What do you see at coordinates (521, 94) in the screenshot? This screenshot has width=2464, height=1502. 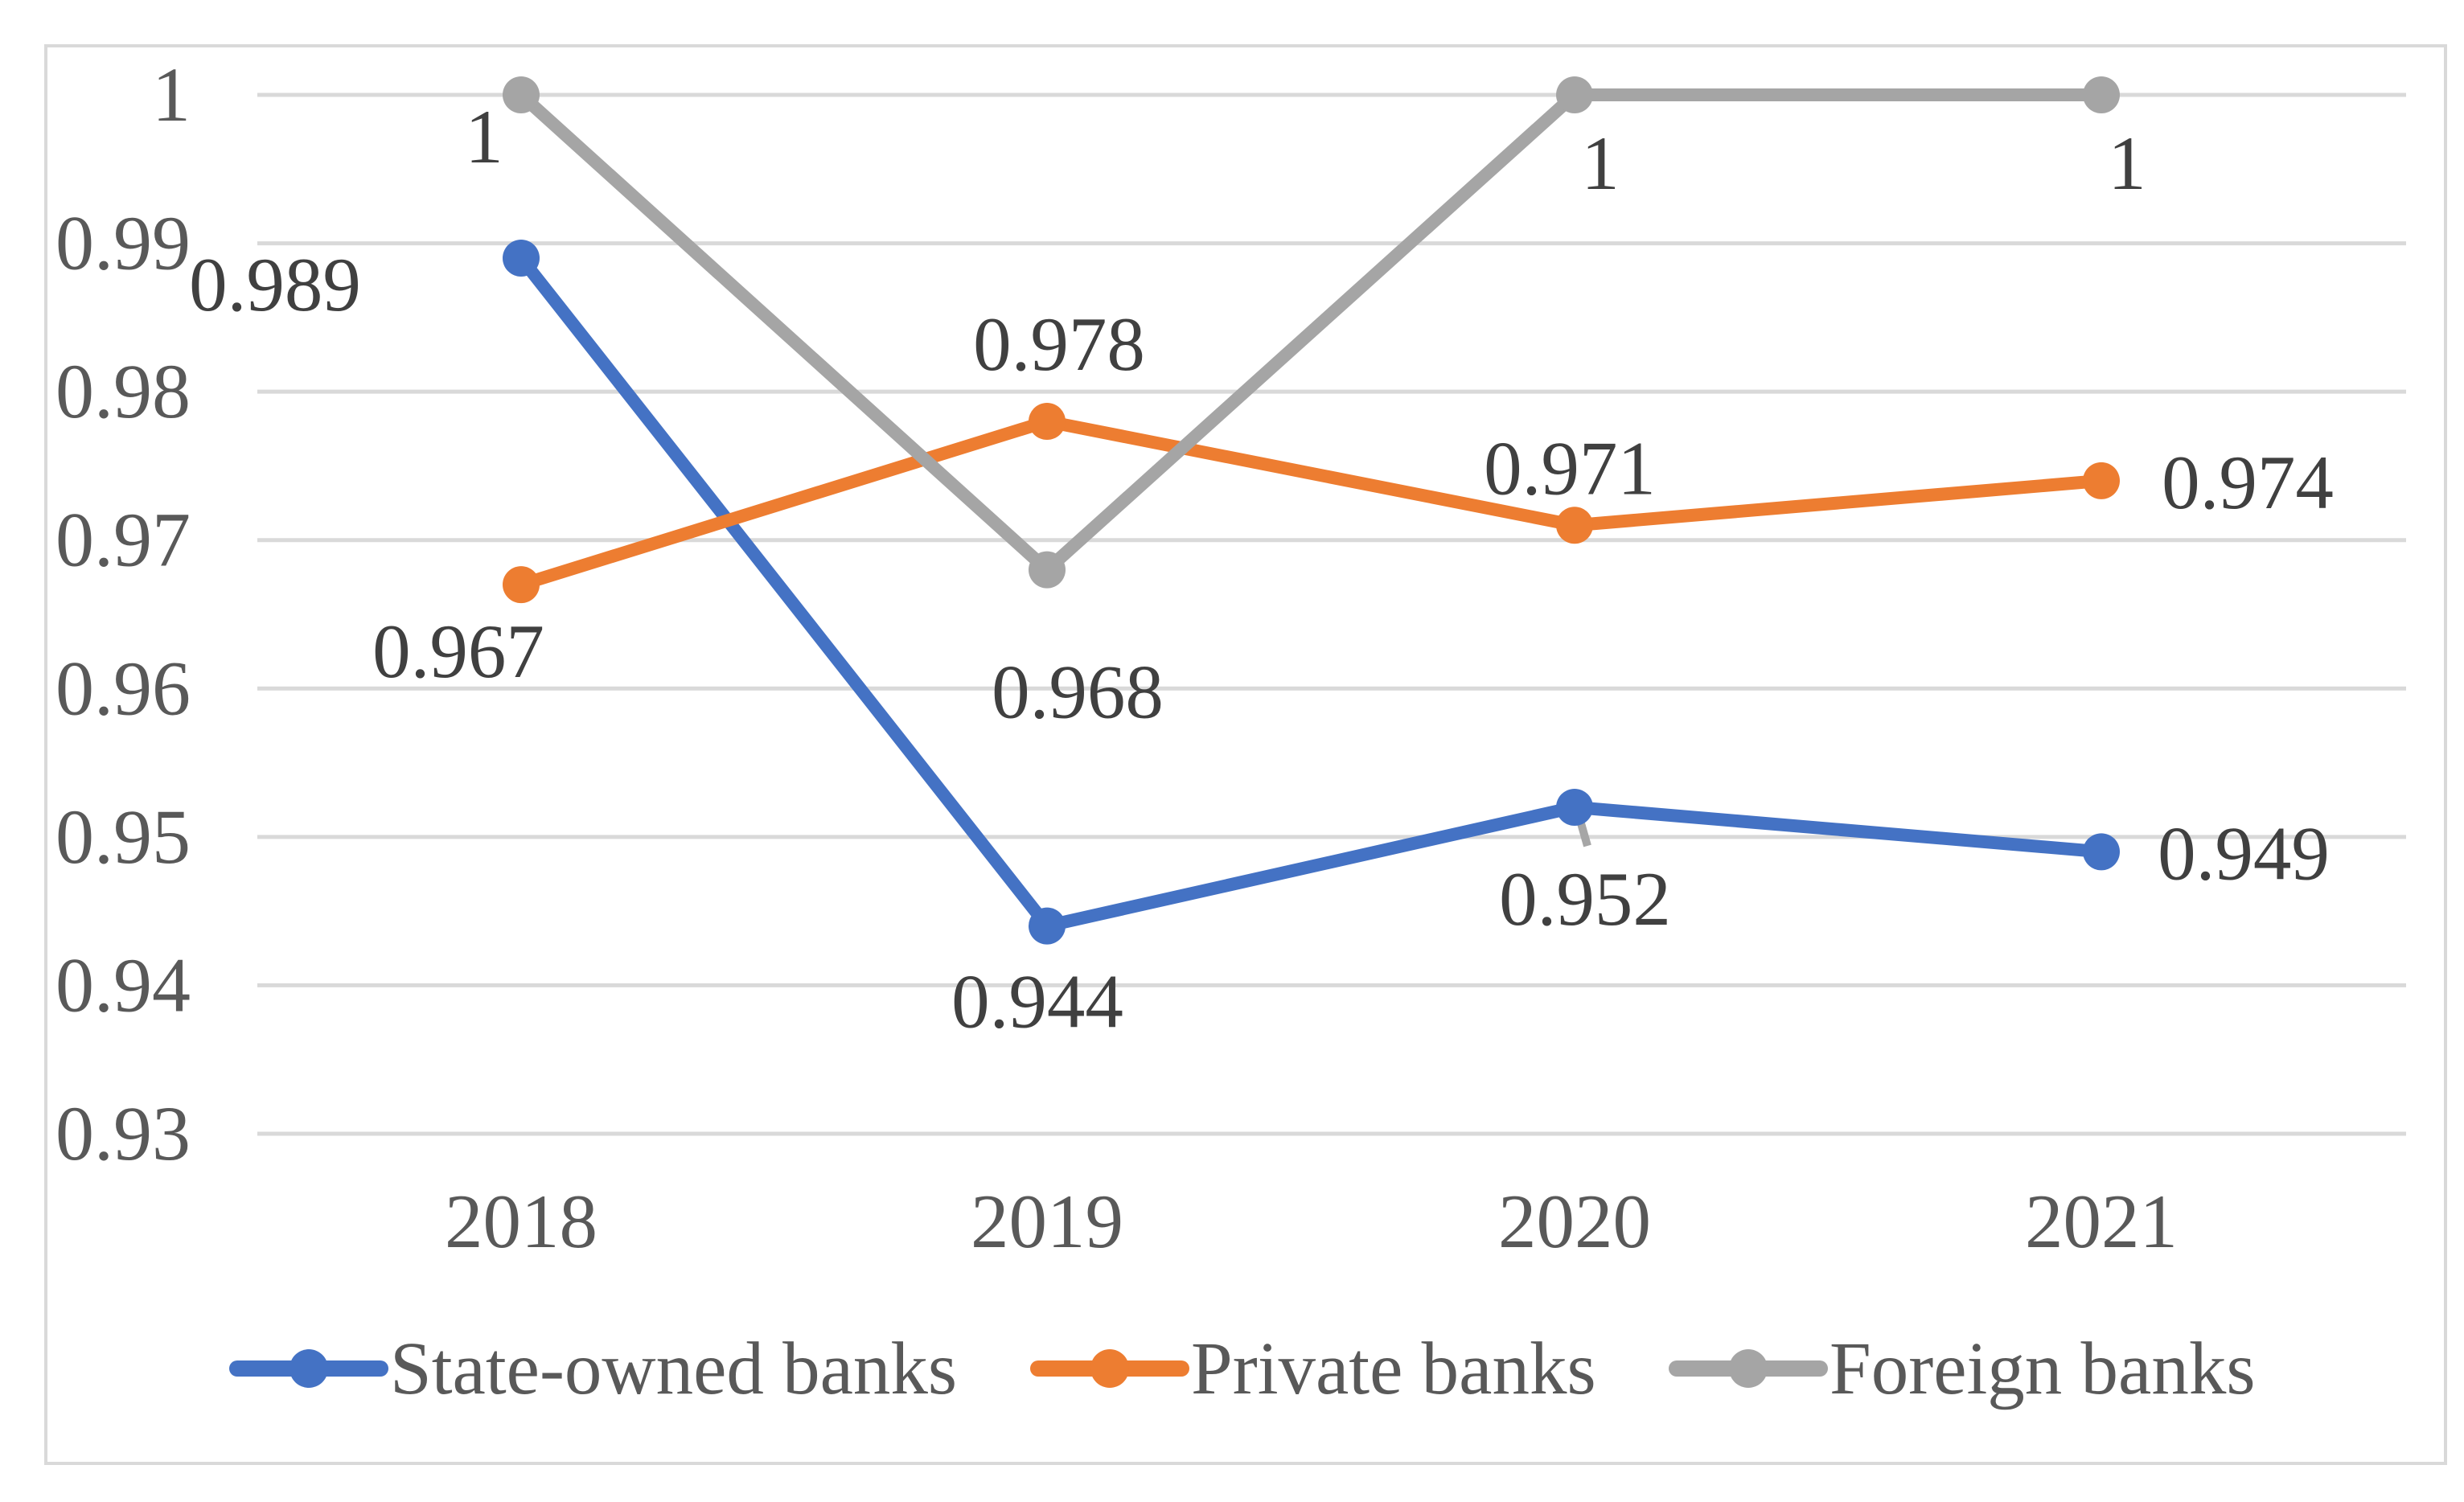 I see `data-point-foreign-banks-2018` at bounding box center [521, 94].